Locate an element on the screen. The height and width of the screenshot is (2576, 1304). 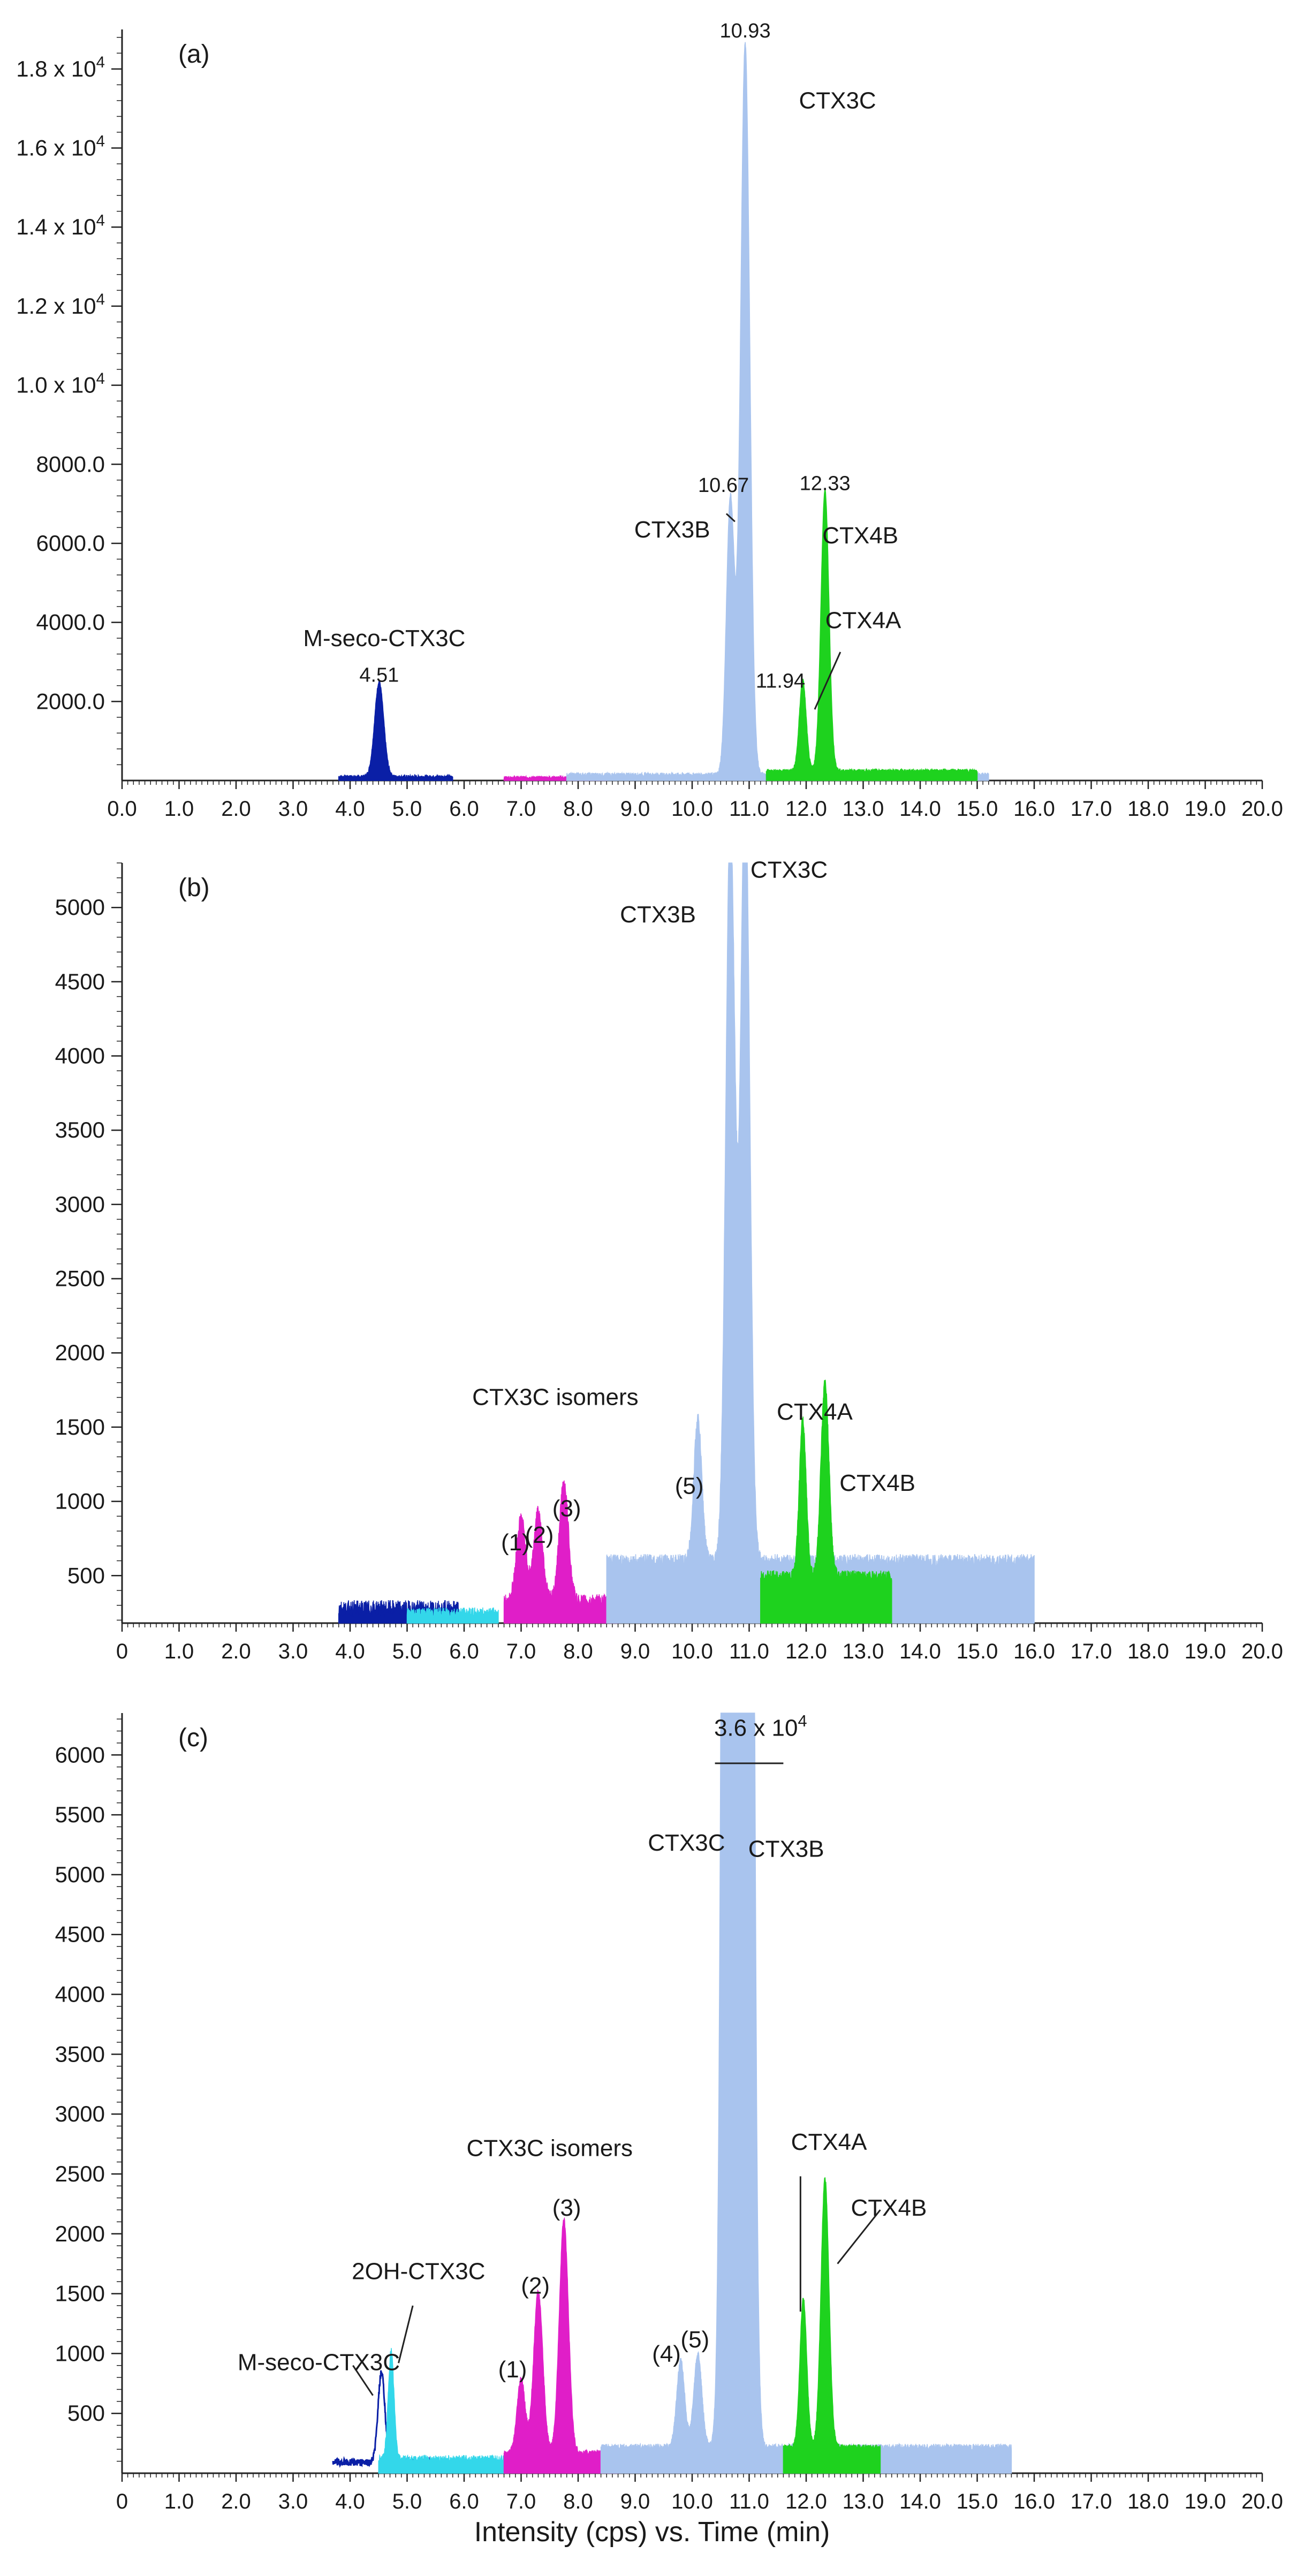
panel-label: (a) is located at coordinates (194, 54).